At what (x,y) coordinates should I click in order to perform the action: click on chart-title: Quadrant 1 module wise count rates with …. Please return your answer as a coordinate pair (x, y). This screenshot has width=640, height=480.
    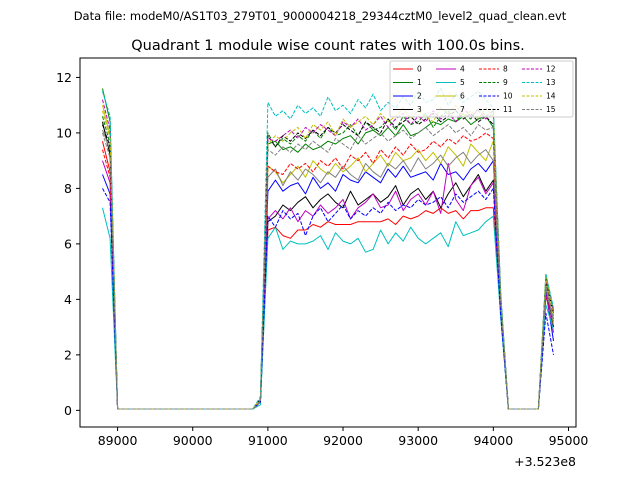
    Looking at the image, I should click on (328, 46).